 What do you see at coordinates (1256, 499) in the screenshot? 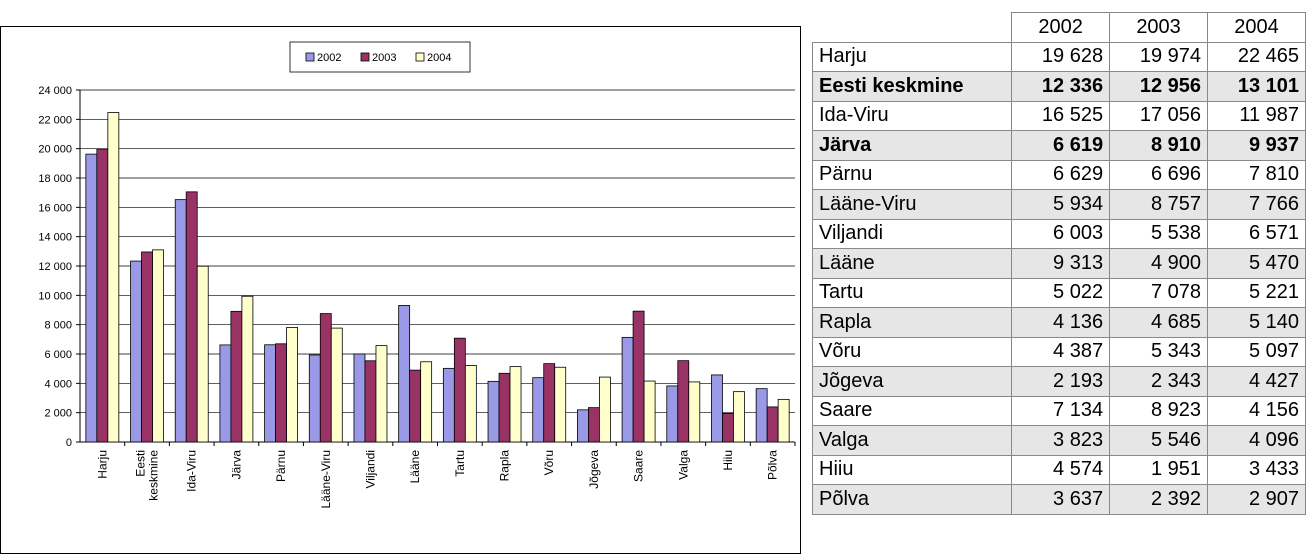
I see `table-cell: 2 907` at bounding box center [1256, 499].